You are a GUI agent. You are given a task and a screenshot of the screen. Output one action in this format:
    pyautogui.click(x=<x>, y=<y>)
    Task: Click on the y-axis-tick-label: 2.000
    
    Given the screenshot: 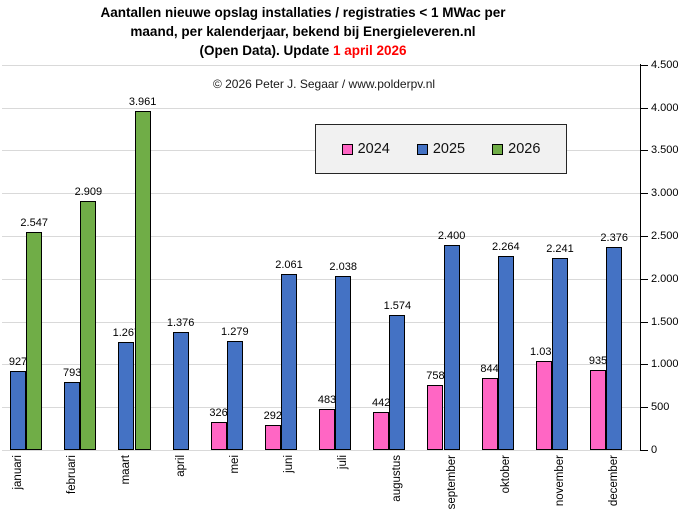 What is the action you would take?
    pyautogui.click(x=665, y=278)
    